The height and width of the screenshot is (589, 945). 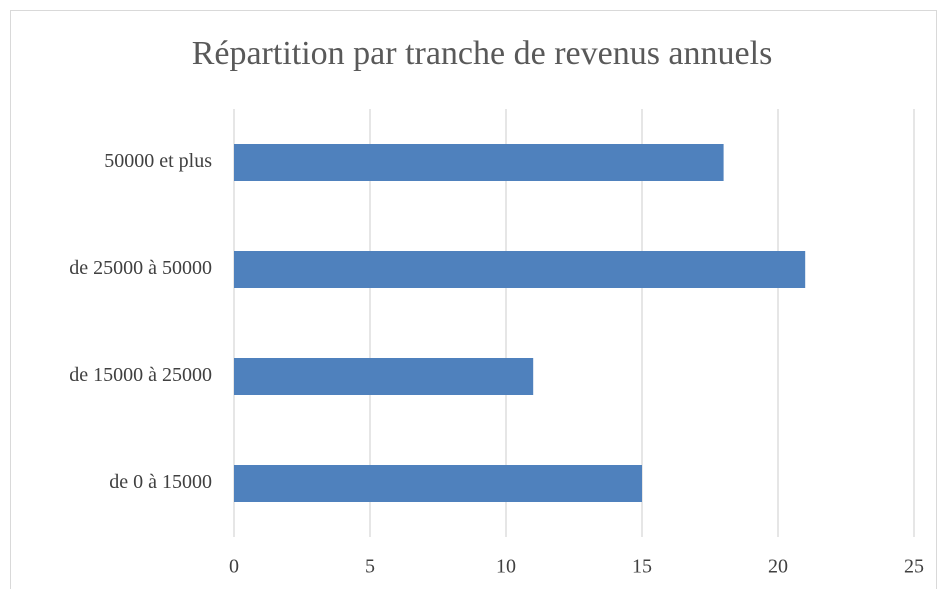 What do you see at coordinates (234, 567) in the screenshot?
I see `x-tick-label: 0` at bounding box center [234, 567].